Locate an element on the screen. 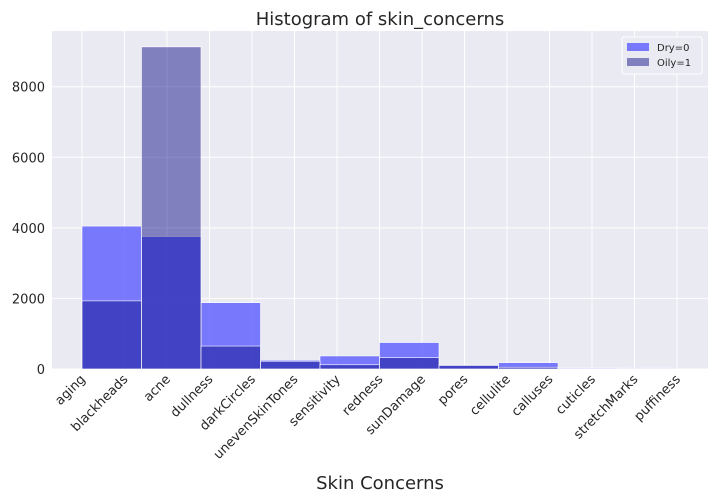 This screenshot has width=720, height=504. y-tick-label: 0 is located at coordinates (41, 370).